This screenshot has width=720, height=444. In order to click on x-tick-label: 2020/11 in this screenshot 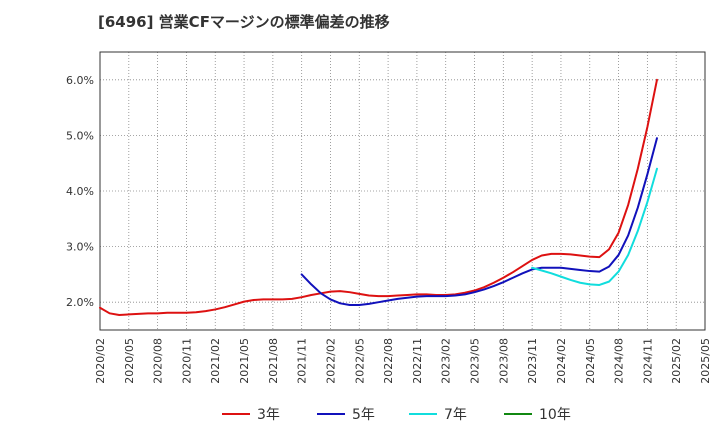, I will do `click(186, 361)`.